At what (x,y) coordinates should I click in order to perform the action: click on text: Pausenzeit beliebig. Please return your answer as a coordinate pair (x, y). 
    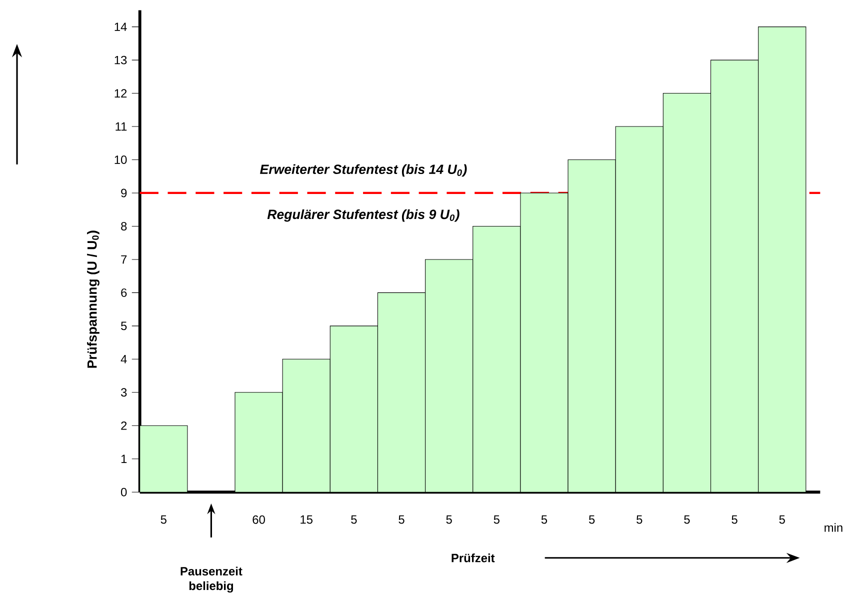
    Looking at the image, I should click on (211, 579).